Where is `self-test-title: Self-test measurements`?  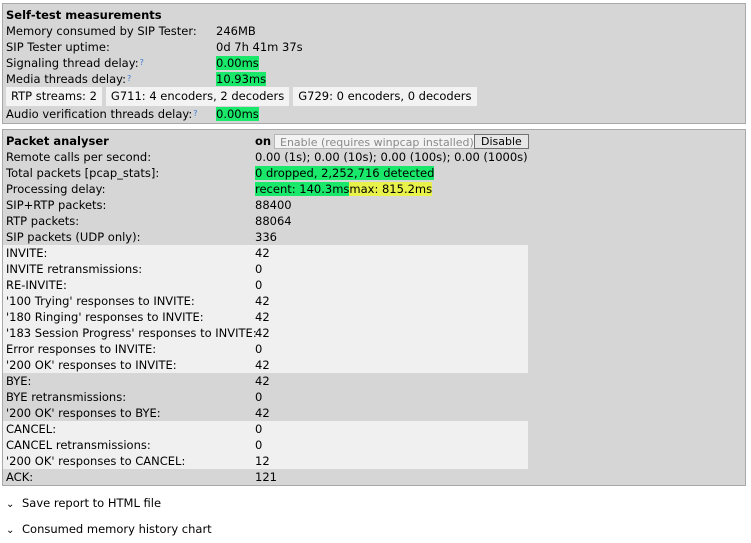 self-test-title: Self-test measurements is located at coordinates (84, 15).